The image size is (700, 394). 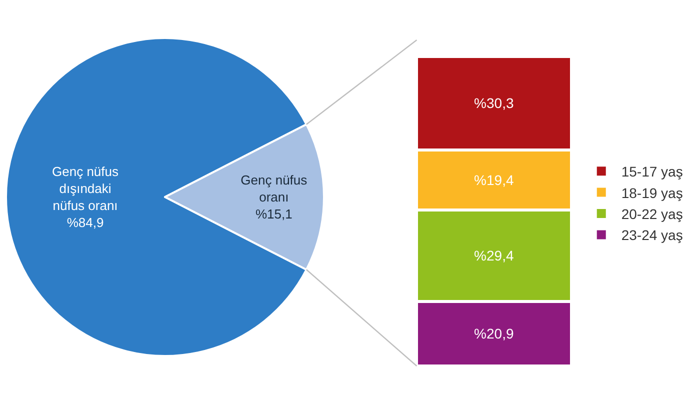 I want to click on data-label: %30,3, so click(x=494, y=103).